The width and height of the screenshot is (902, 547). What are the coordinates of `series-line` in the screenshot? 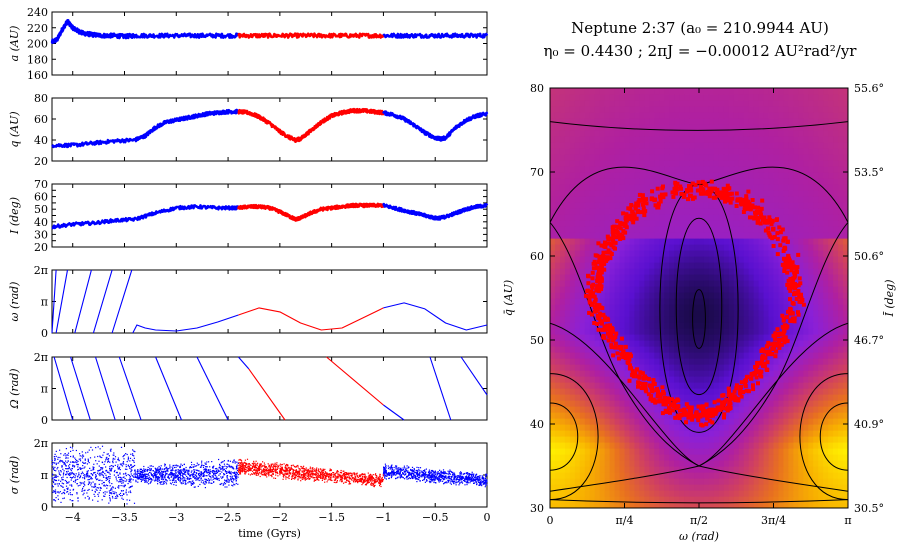 It's located at (169, 388).